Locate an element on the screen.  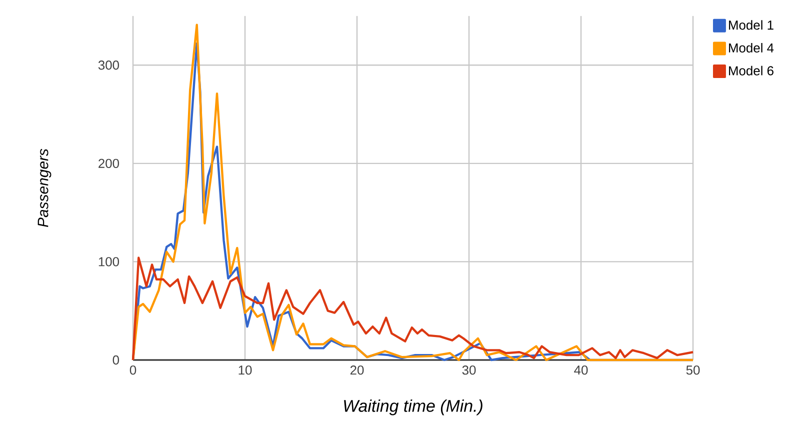
legend-label: Model 6 is located at coordinates (751, 71).